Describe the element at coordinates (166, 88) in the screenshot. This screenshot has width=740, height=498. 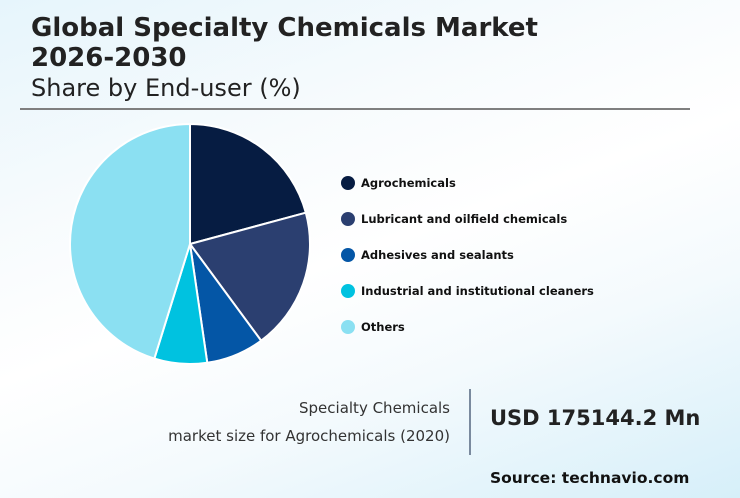
I see `chart-subtitle: Share by End-user (%)` at that location.